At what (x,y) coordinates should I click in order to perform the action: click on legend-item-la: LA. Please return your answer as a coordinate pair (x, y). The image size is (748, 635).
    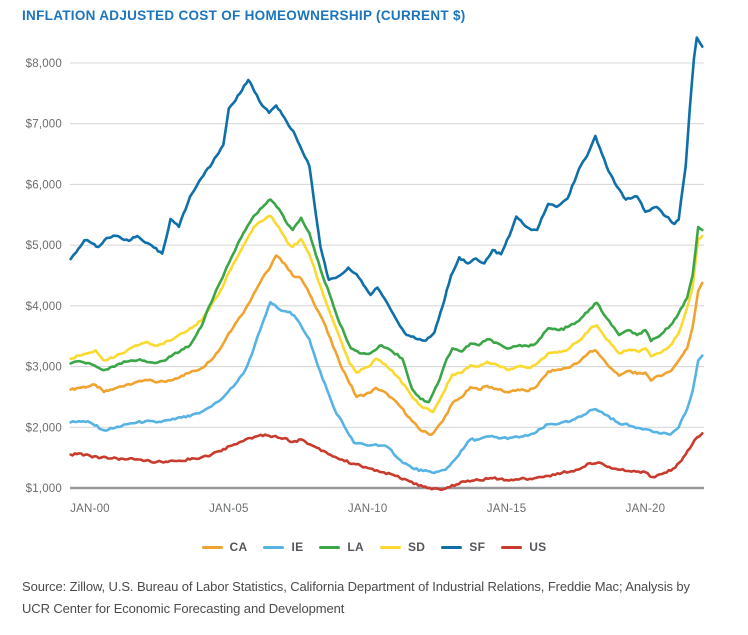
    Looking at the image, I should click on (341, 547).